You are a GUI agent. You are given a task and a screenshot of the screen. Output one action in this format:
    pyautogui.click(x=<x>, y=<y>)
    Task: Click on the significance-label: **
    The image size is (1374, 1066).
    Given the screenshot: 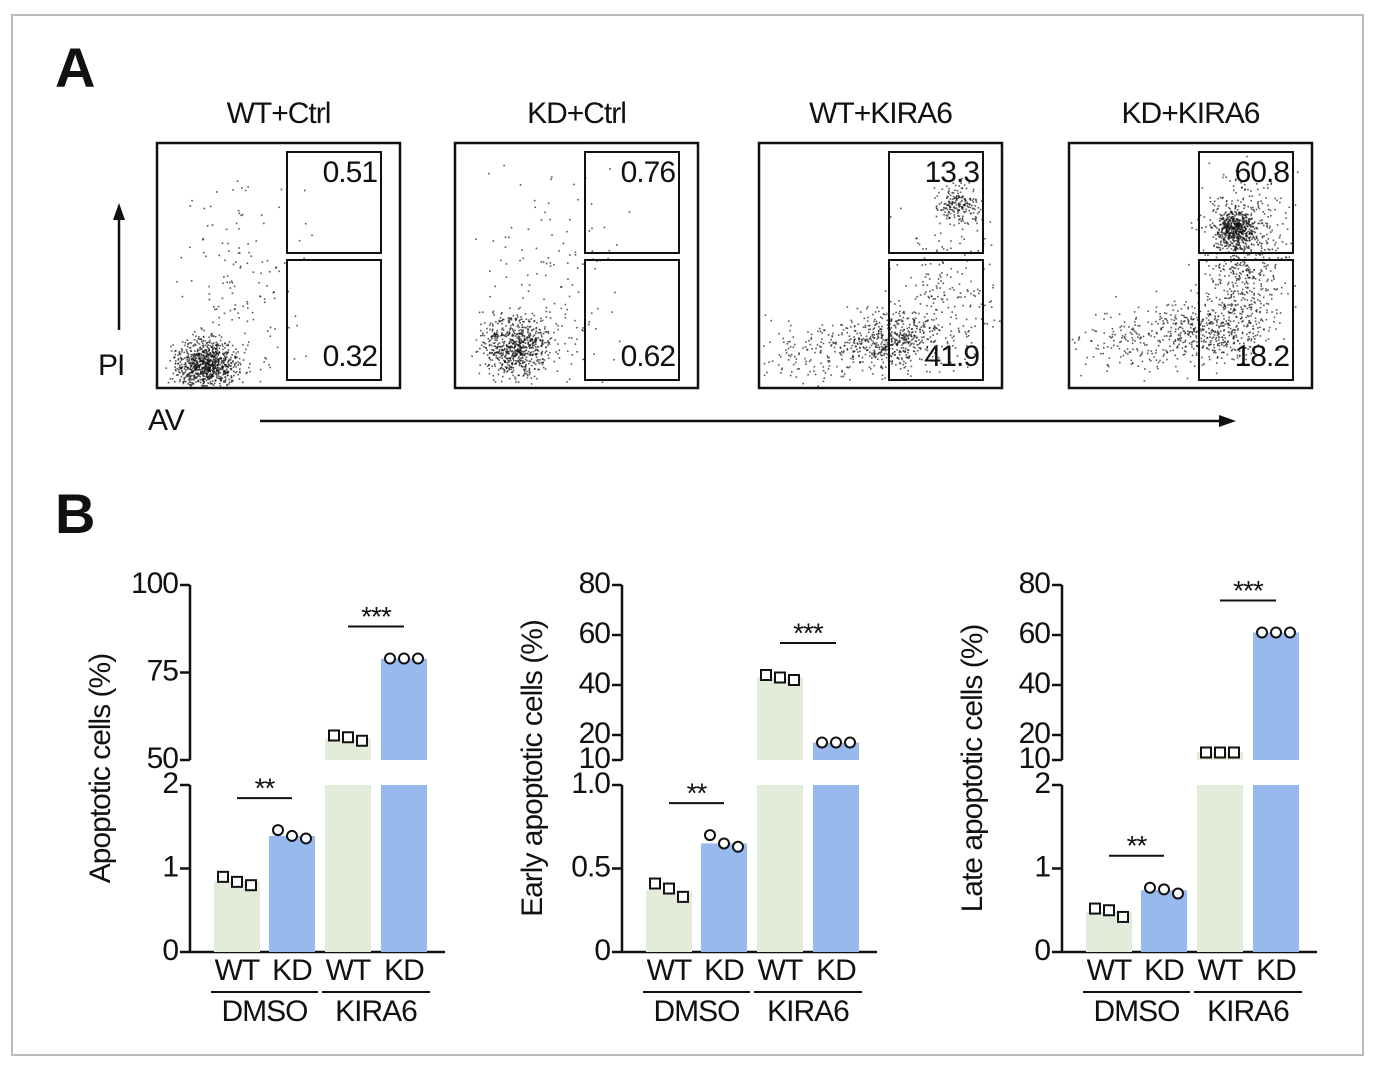 What is the action you would take?
    pyautogui.click(x=265, y=787)
    